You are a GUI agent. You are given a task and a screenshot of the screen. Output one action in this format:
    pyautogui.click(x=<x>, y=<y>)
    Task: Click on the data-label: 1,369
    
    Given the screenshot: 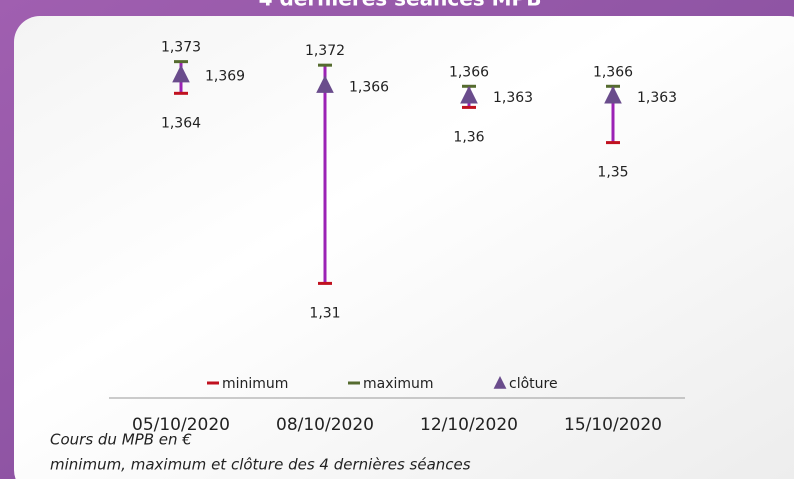 What is the action you would take?
    pyautogui.click(x=225, y=77)
    